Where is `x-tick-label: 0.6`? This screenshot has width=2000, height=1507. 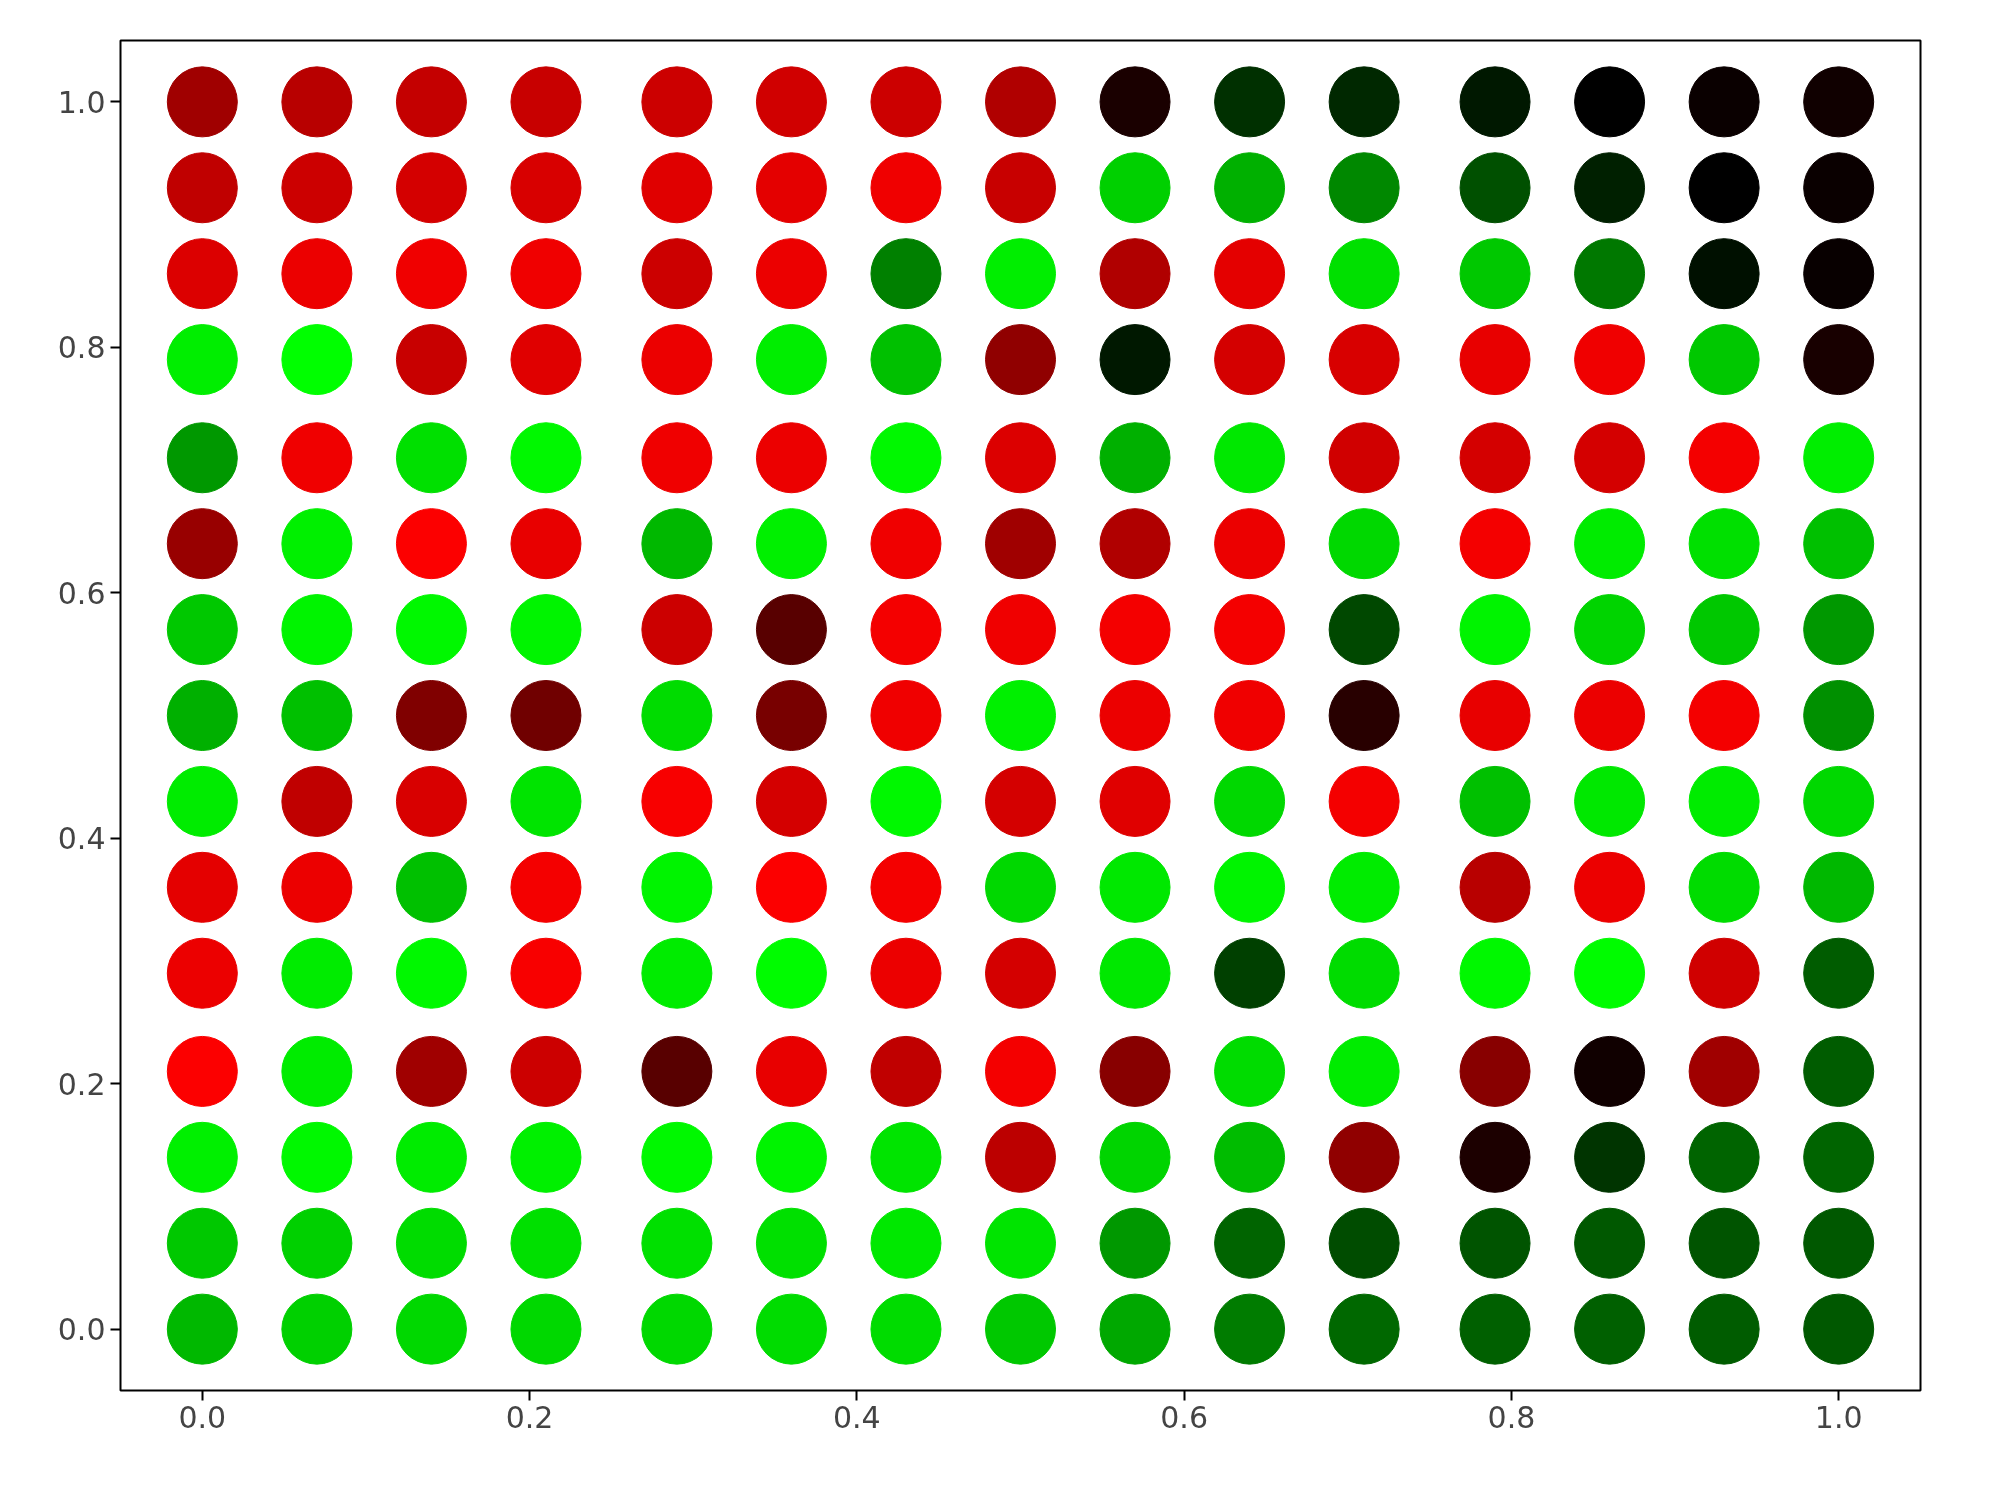
x-tick-label: 0.6 is located at coordinates (1184, 1417).